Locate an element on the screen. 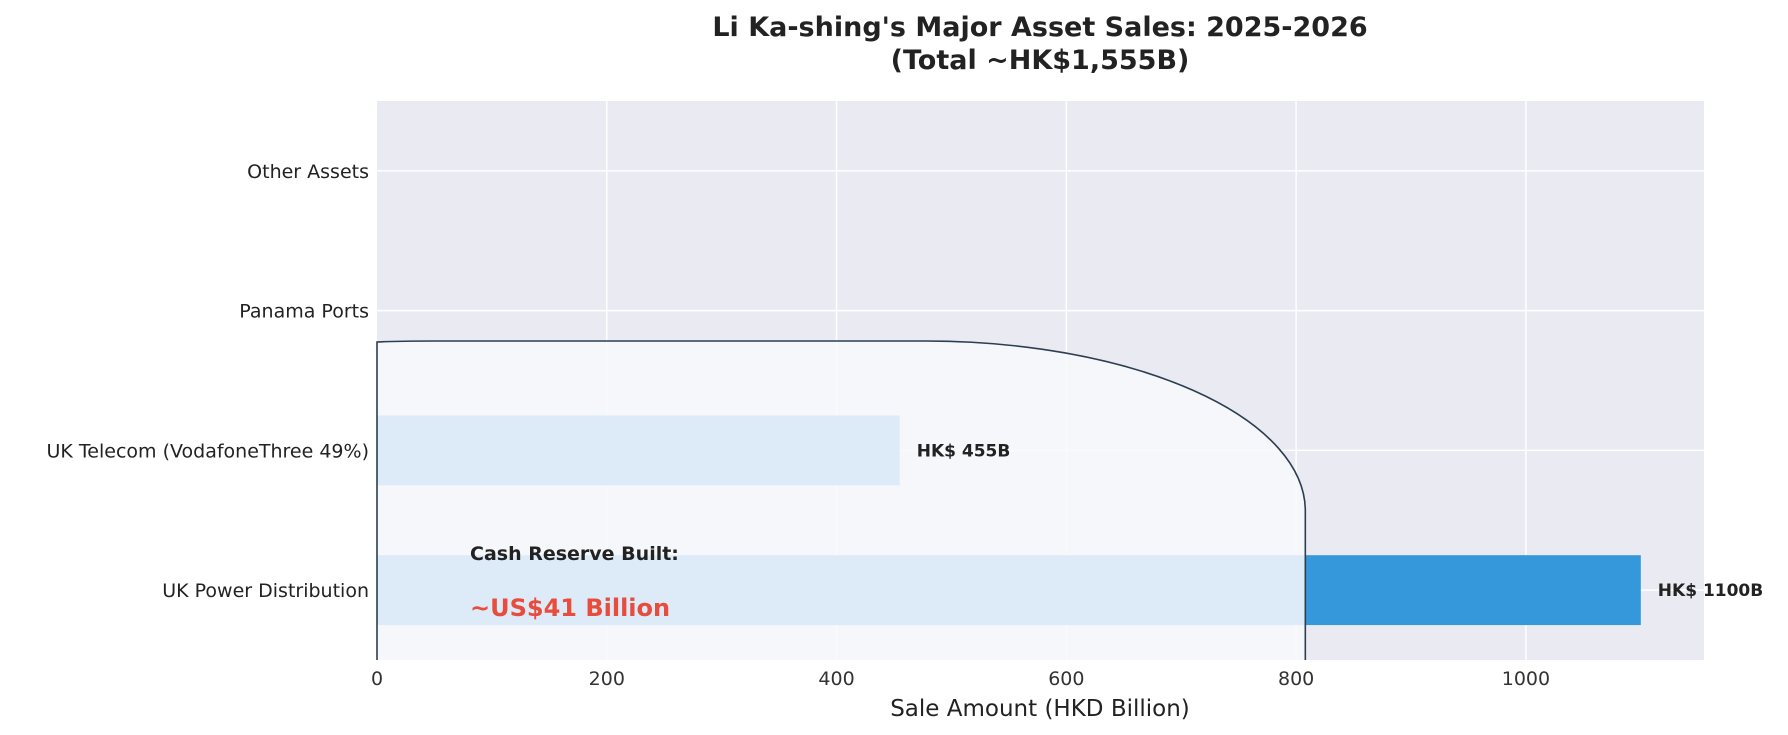 Image resolution: width=1788 pixels, height=735 pixels. y-tick-label-0: UK Power Distribution is located at coordinates (265, 591).